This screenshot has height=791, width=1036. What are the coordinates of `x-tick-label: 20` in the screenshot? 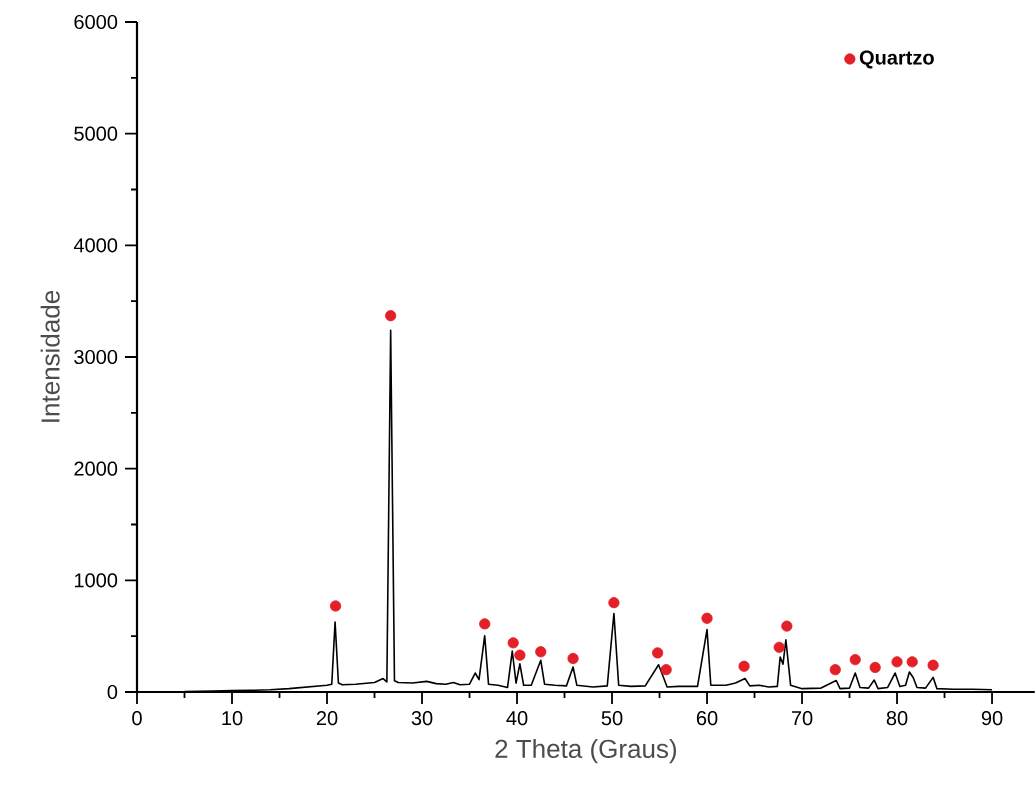 It's located at (327, 718).